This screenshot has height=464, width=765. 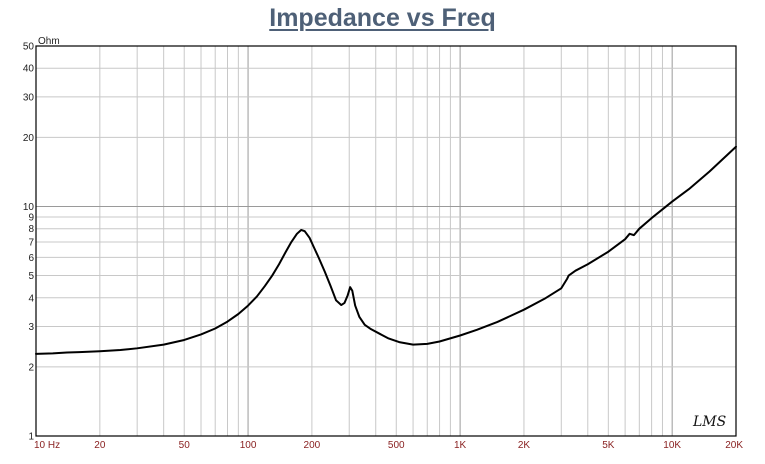 What do you see at coordinates (734, 445) in the screenshot?
I see `x-tick-label: 20K` at bounding box center [734, 445].